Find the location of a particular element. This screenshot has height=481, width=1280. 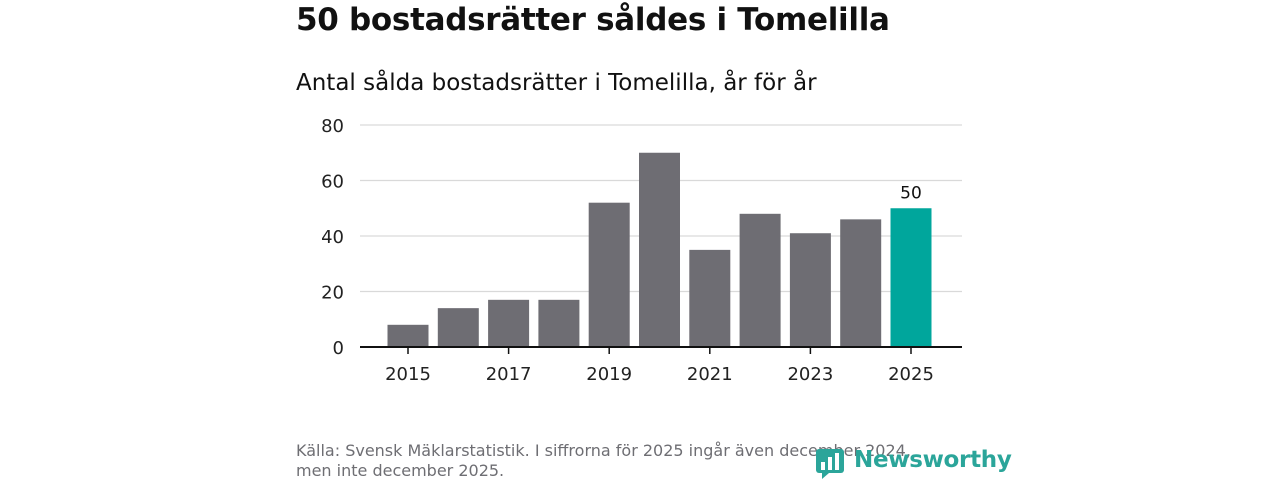

y-tick-label: 0 is located at coordinates (338, 348).